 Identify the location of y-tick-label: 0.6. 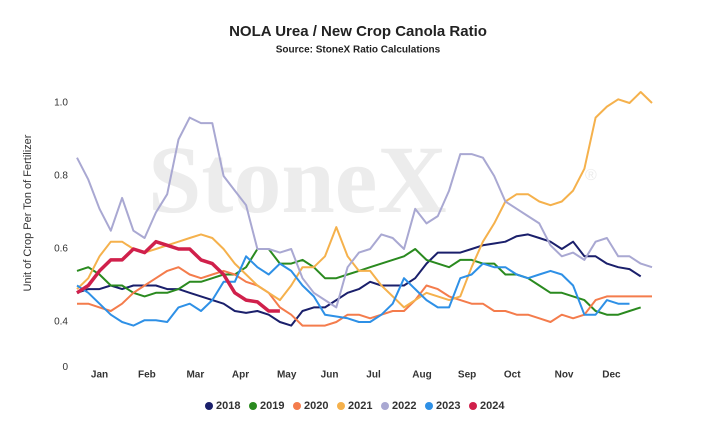
(61, 249).